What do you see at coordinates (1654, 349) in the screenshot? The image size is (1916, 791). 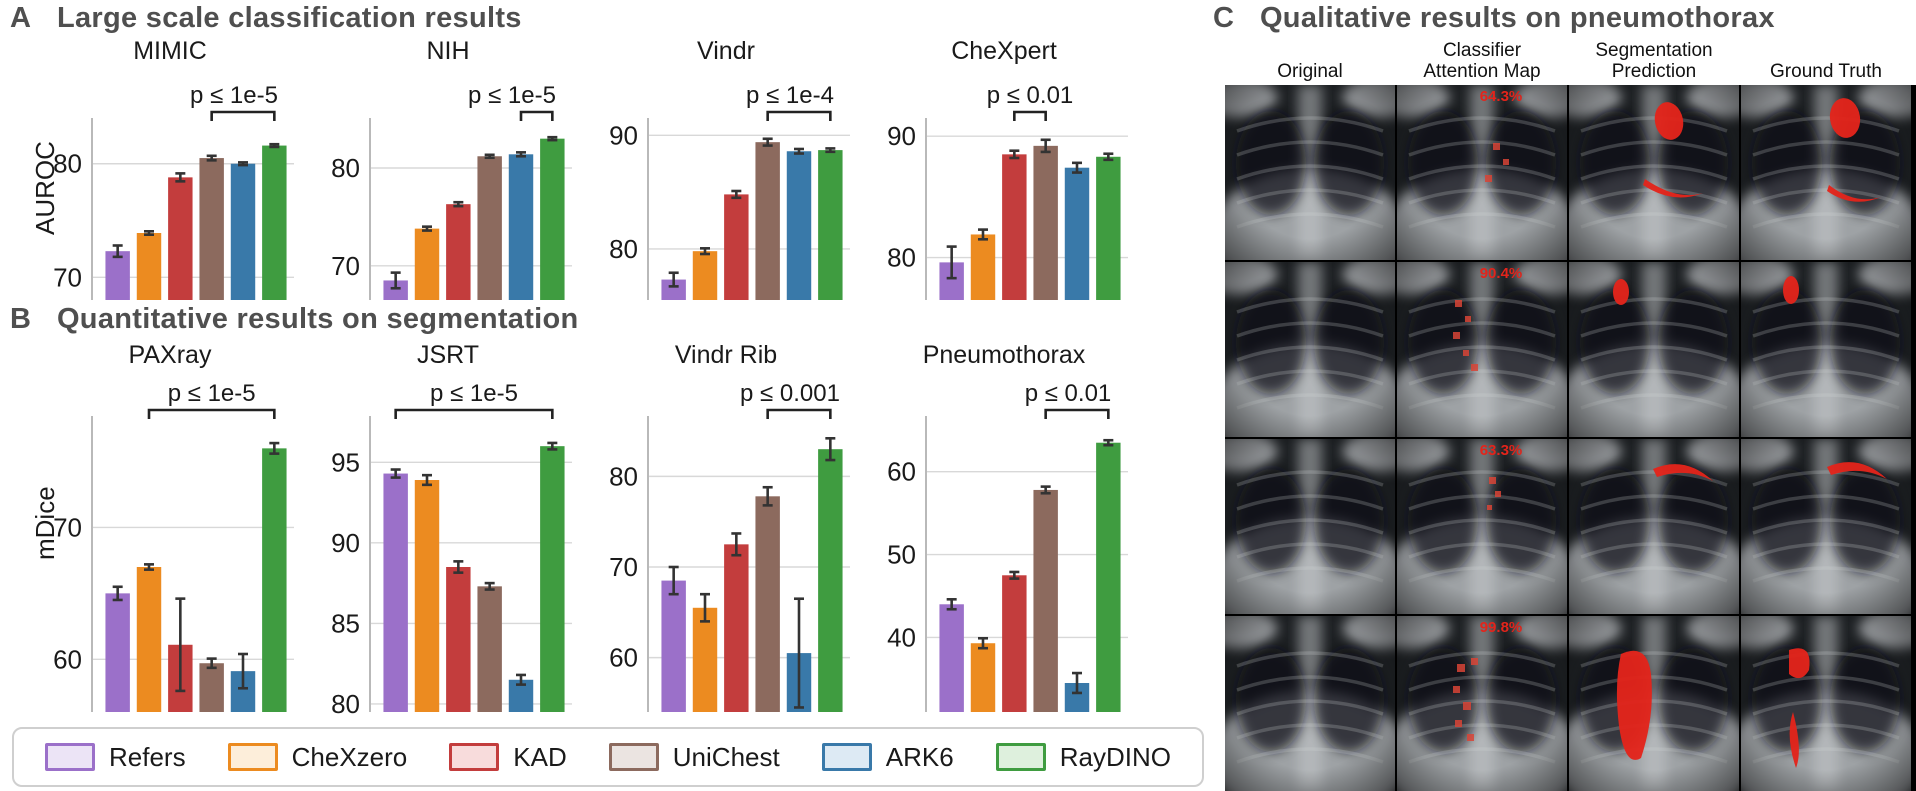 I see `xray-segmentation-prediction-row2` at bounding box center [1654, 349].